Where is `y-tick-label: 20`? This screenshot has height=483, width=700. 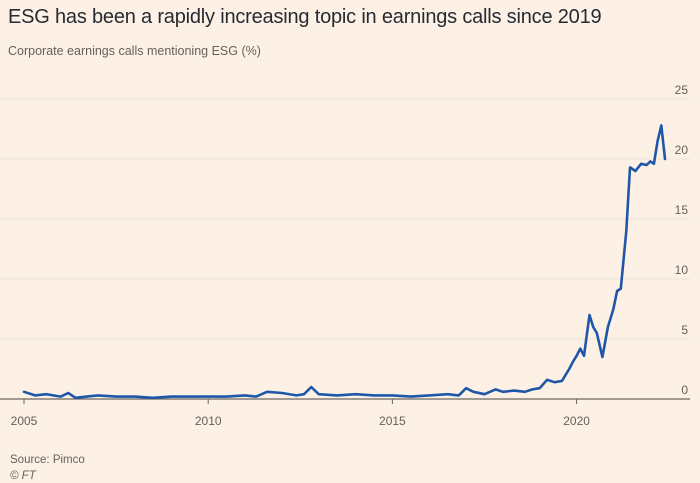
y-tick-label: 20 is located at coordinates (682, 150).